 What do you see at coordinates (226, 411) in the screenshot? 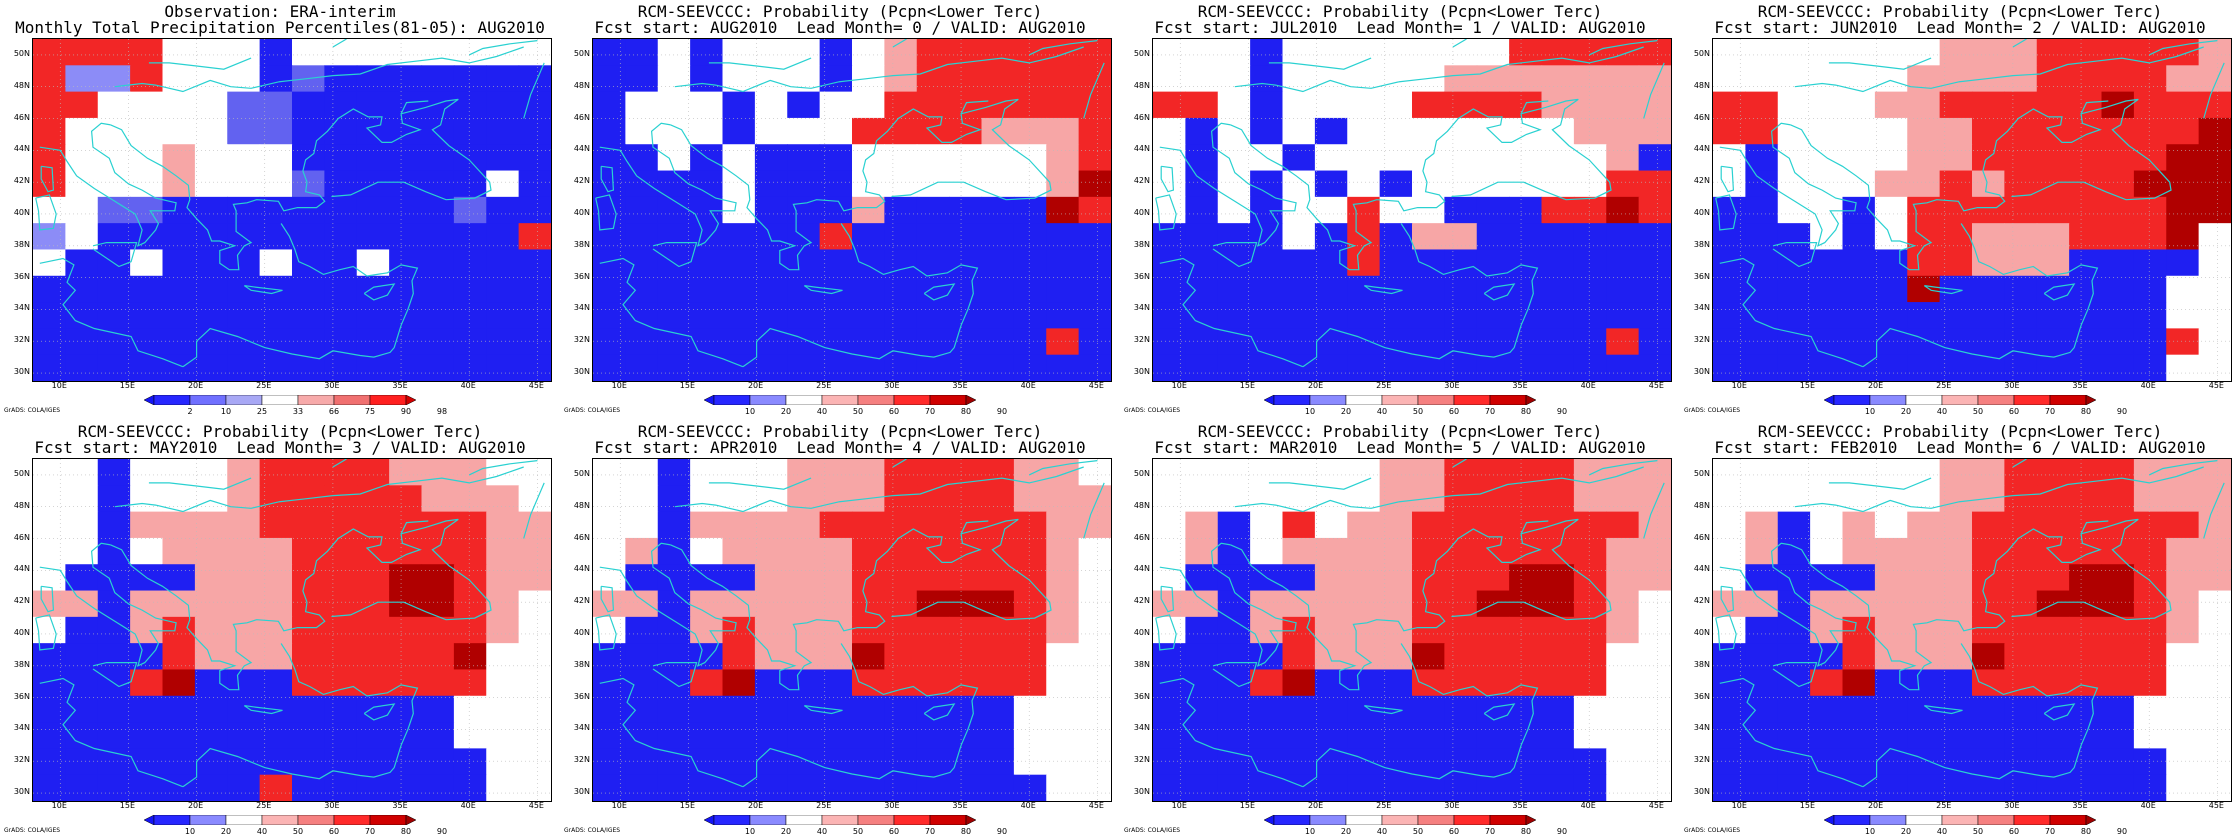
I see `colorbar-label: 10` at bounding box center [226, 411].